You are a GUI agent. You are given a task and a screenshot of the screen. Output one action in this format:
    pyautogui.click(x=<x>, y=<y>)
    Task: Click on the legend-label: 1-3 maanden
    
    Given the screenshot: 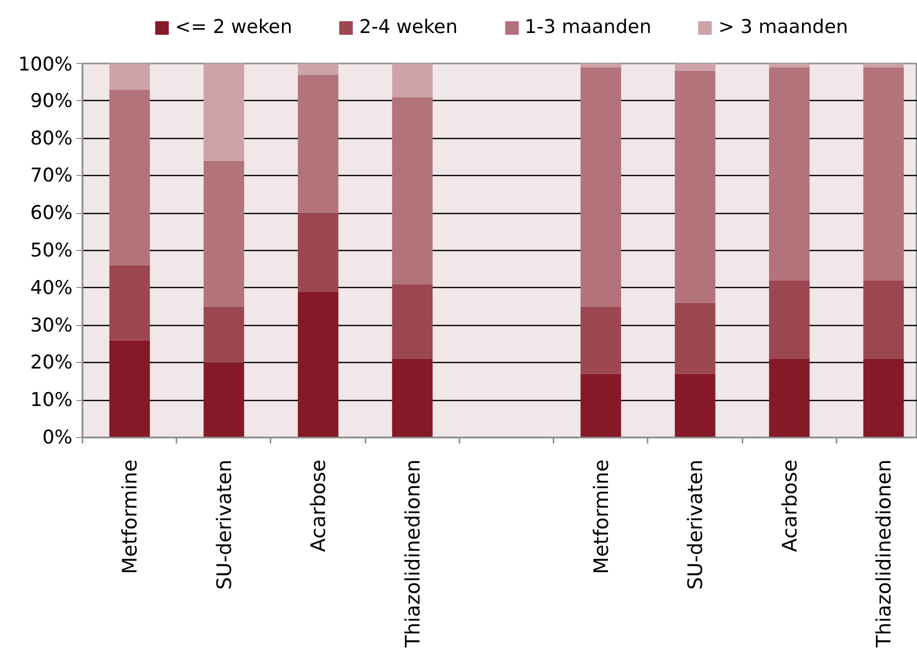 What is the action you would take?
    pyautogui.click(x=588, y=27)
    